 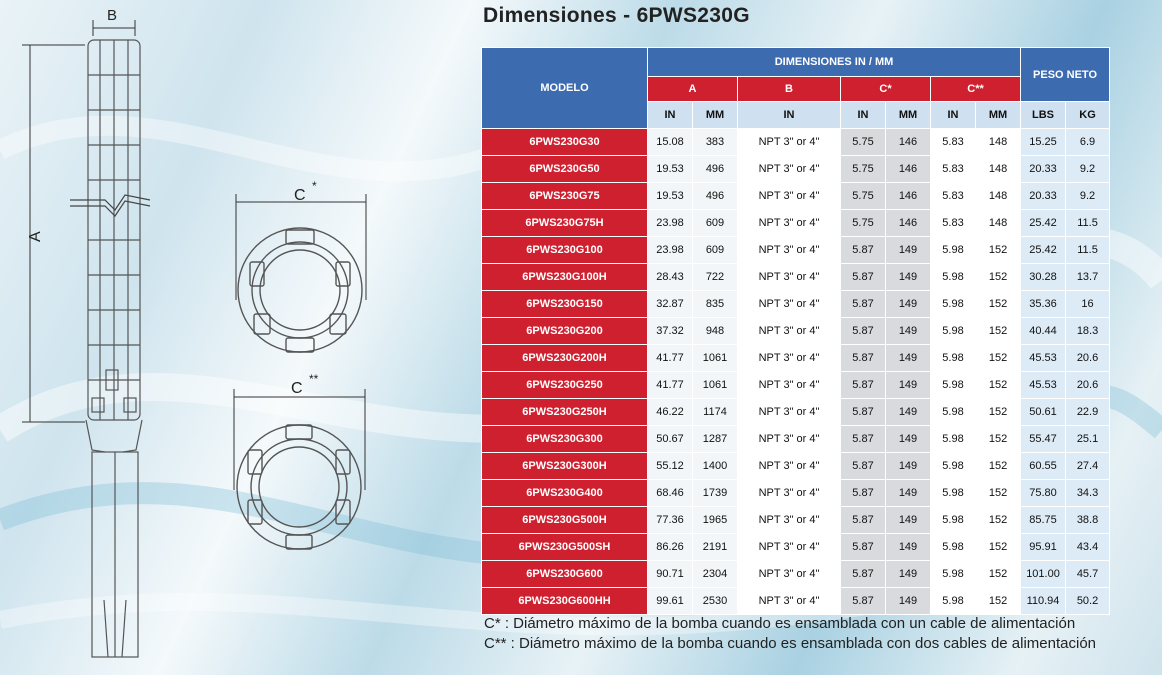 I want to click on cell-kg: 34.3, so click(x=1088, y=493).